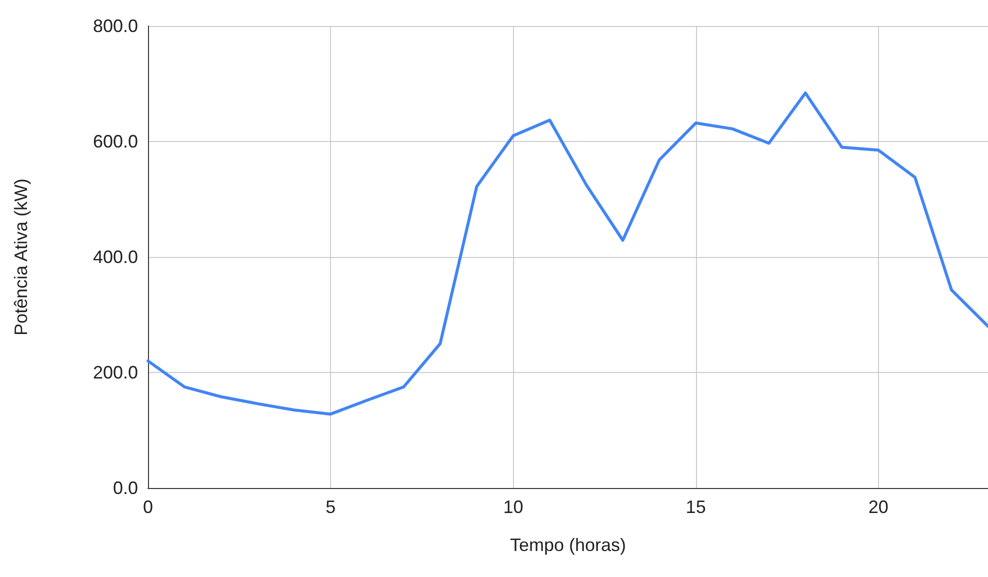  Describe the element at coordinates (115, 26) in the screenshot. I see `y-tick-label: 800.0` at that location.